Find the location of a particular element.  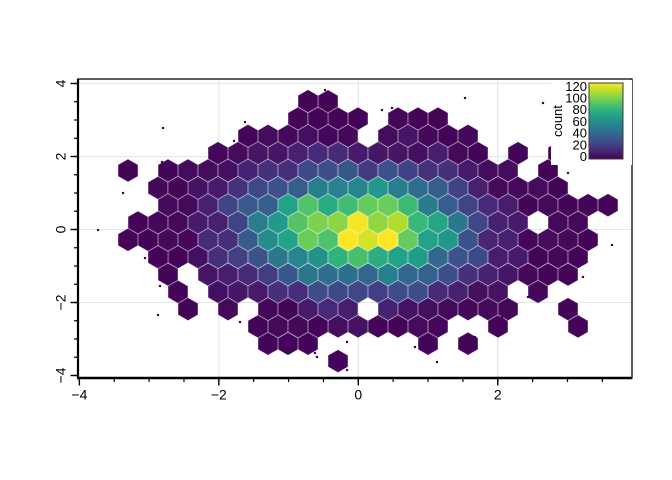

colorbar-tick-label: 100 is located at coordinates (576, 98).